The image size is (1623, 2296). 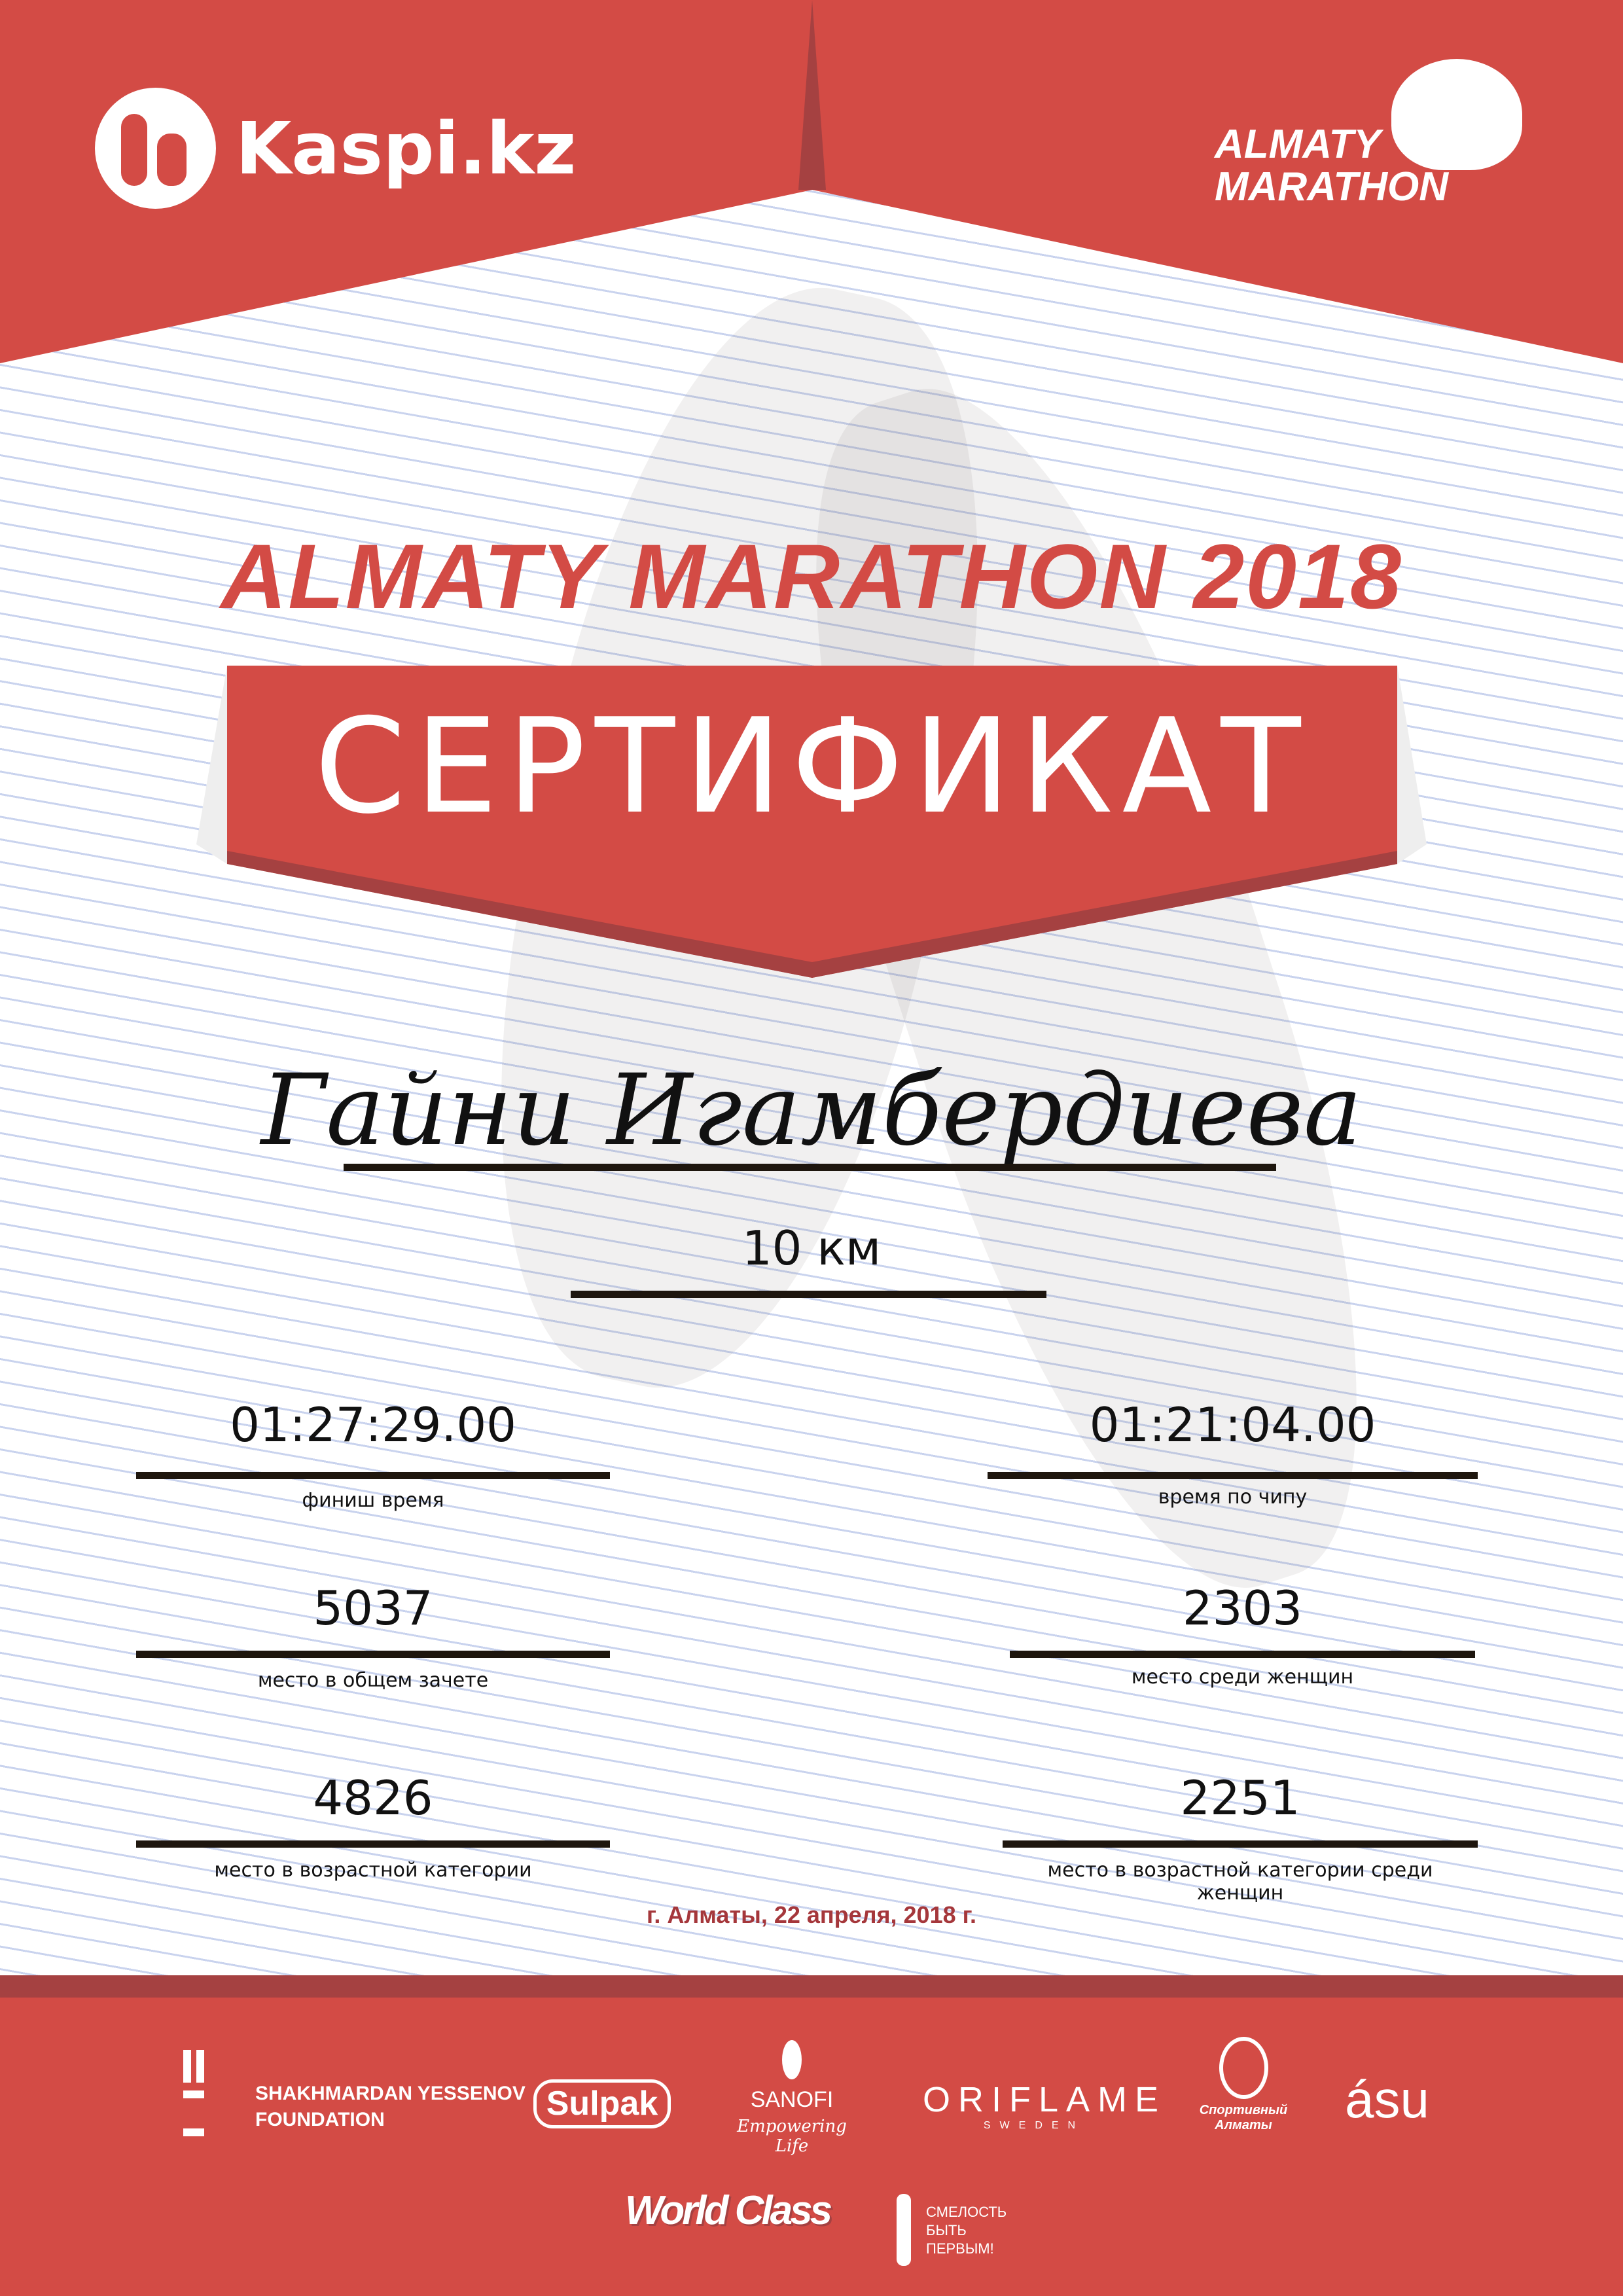 What do you see at coordinates (1233, 1497) in the screenshot?
I see `chip-time-label: время по чипу` at bounding box center [1233, 1497].